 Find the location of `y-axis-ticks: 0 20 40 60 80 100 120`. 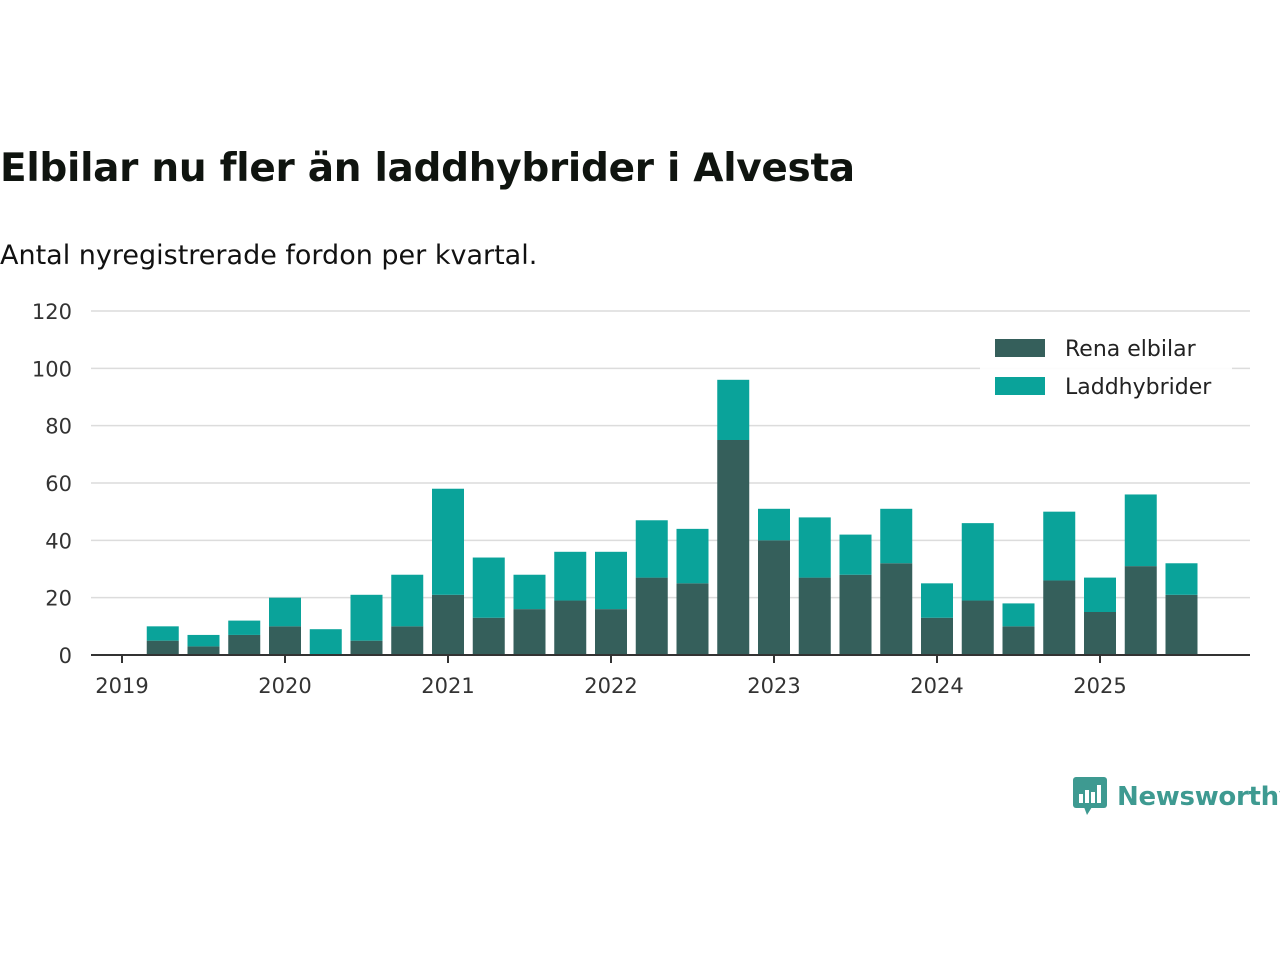

y-axis-ticks: 0 20 40 60 80 100 120 is located at coordinates (52, 484).